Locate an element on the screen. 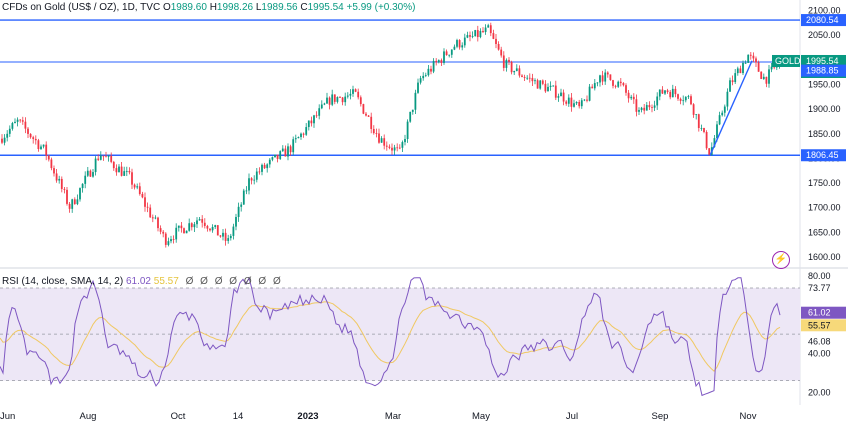  rsi-tick-label: 40.00 is located at coordinates (819, 353).